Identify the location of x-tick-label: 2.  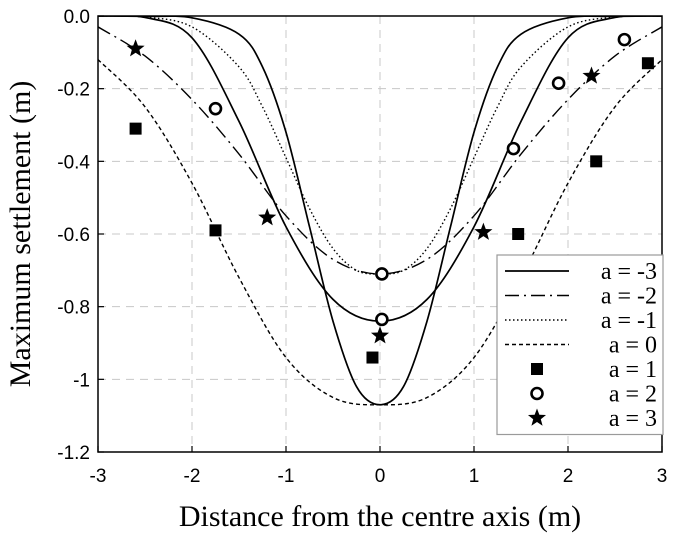
(568, 476).